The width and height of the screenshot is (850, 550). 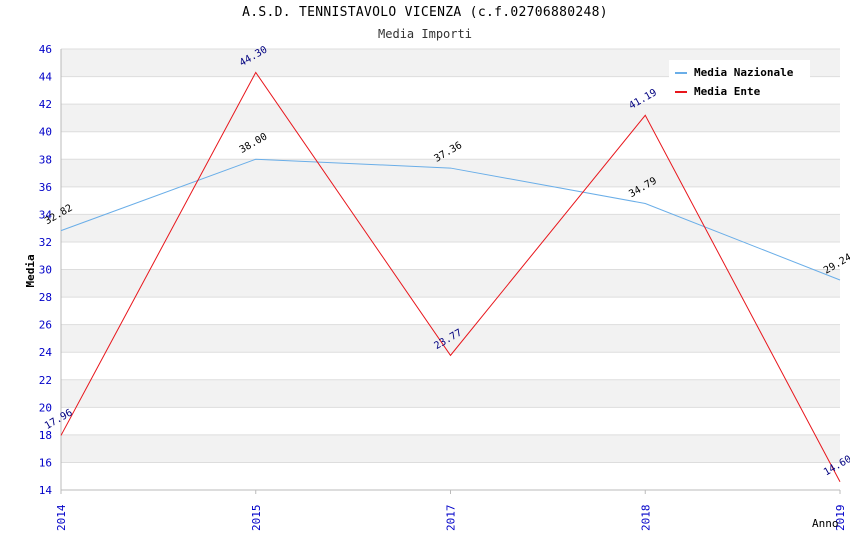 I want to click on x-tick-label: 2018, so click(x=645, y=518).